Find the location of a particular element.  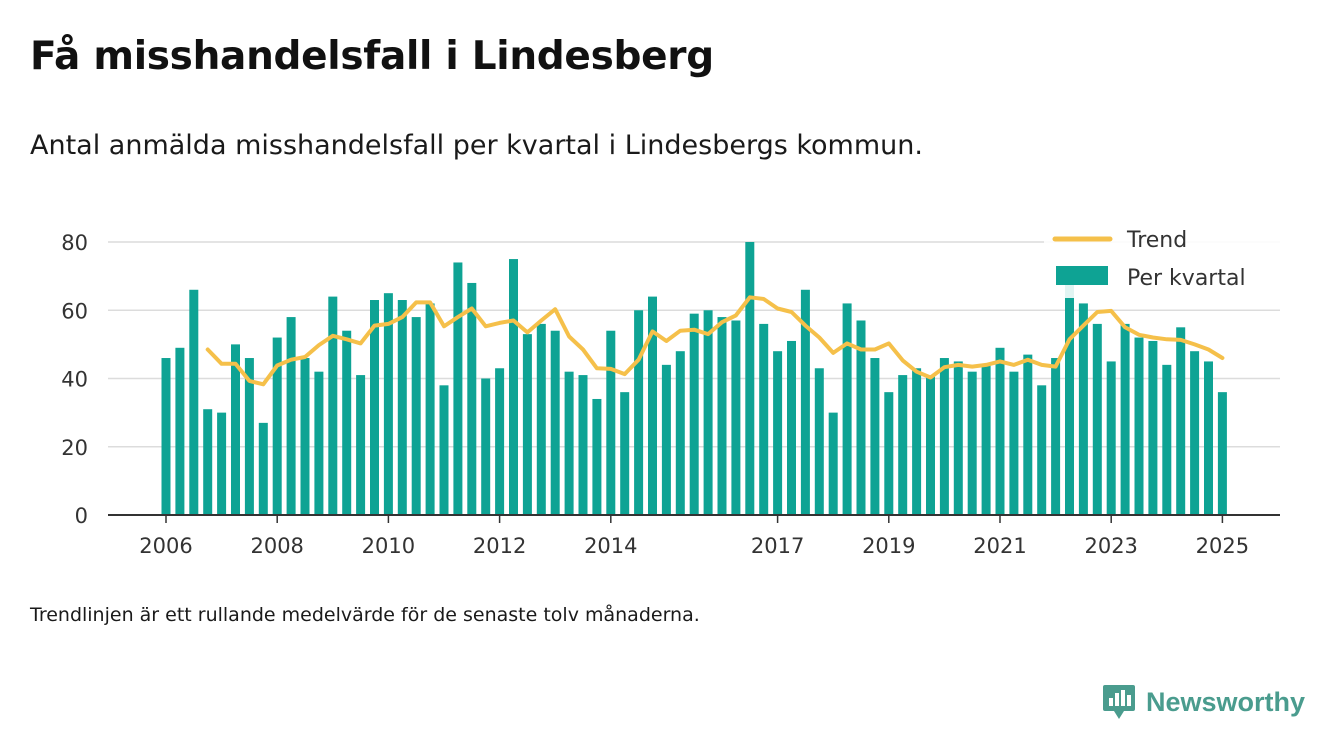

y-tick-label: 80 is located at coordinates (74, 243).